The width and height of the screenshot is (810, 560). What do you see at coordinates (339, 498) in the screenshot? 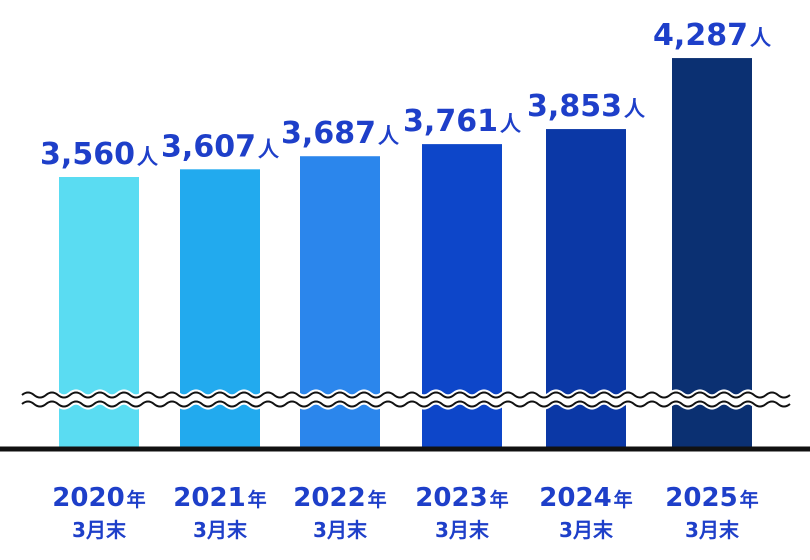
I see `x-tick-year-2022: 2022 年` at bounding box center [339, 498].